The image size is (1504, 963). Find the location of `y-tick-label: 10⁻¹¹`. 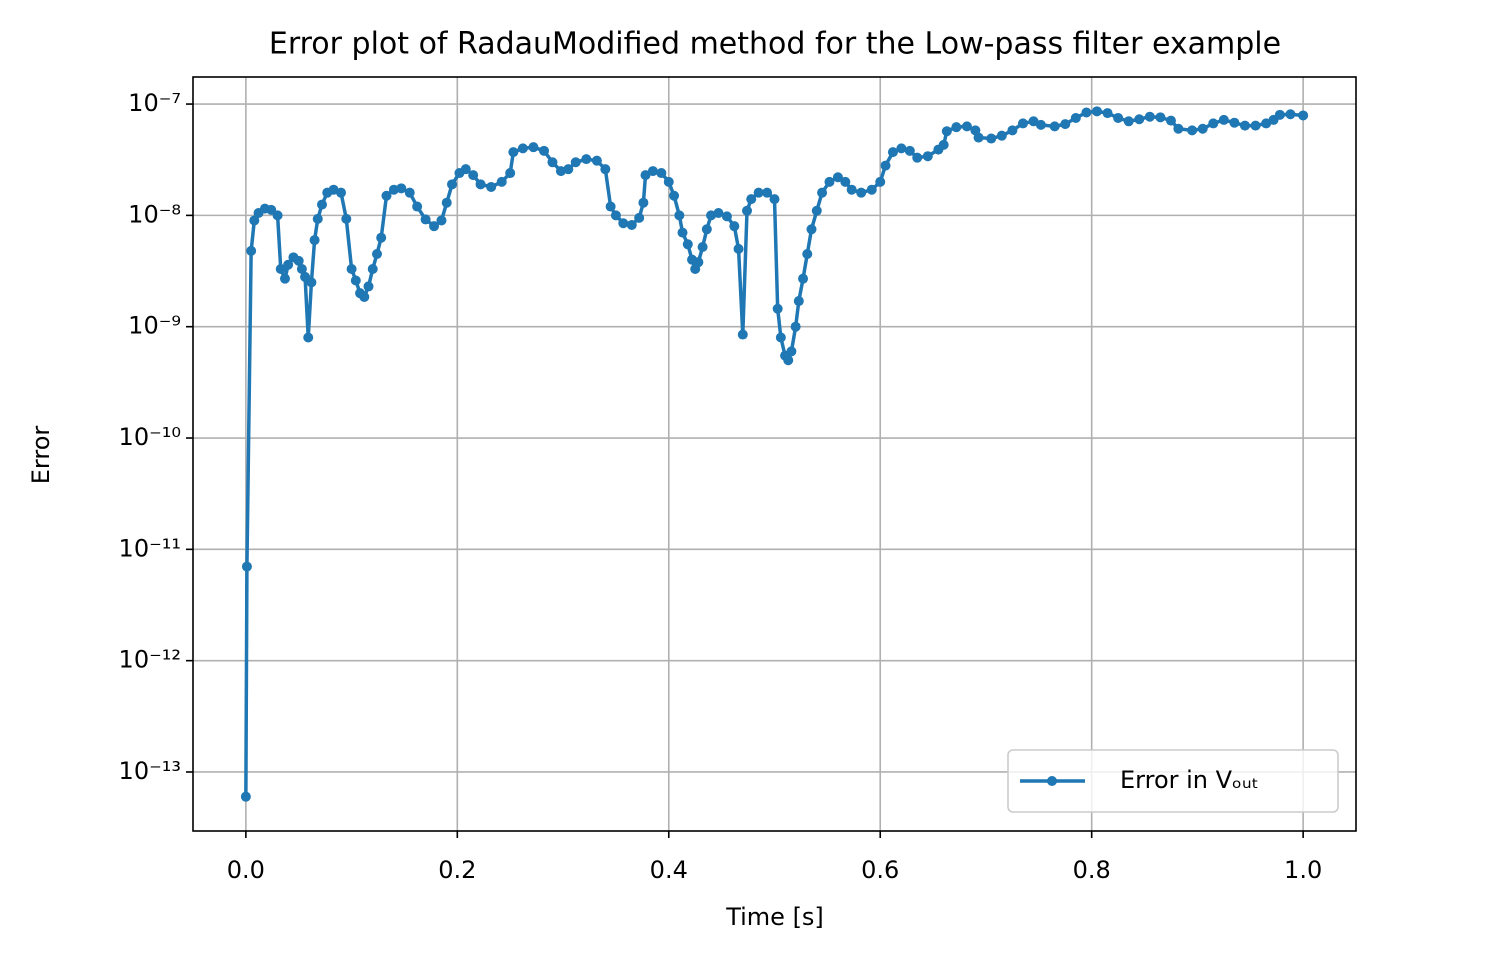

y-tick-label: 10⁻¹¹ is located at coordinates (150, 548).